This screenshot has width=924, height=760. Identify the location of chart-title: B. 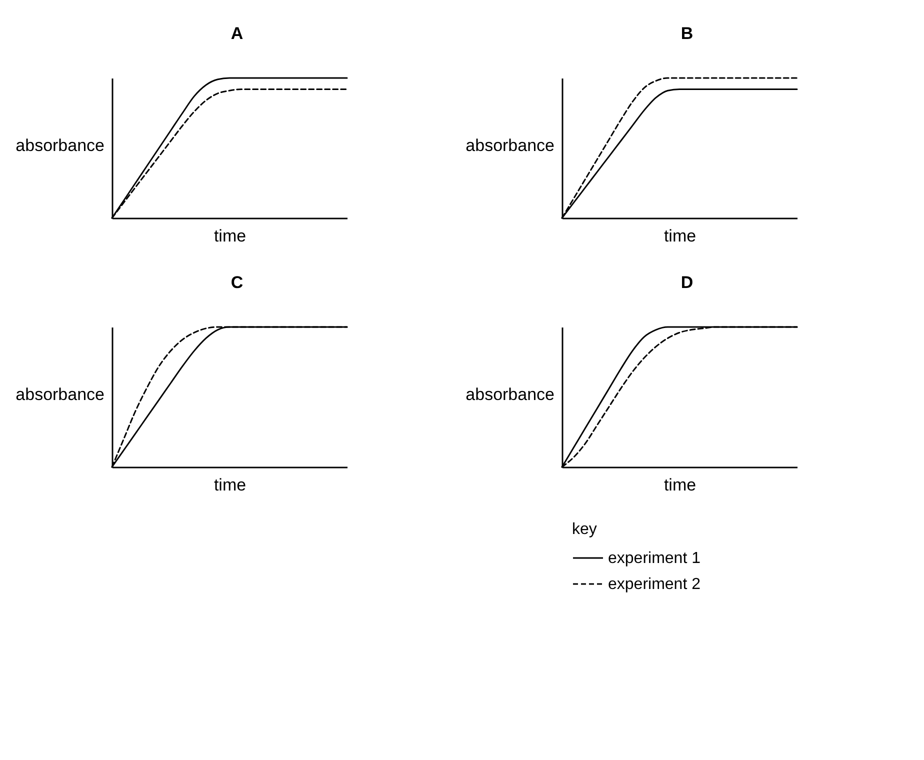
(687, 33).